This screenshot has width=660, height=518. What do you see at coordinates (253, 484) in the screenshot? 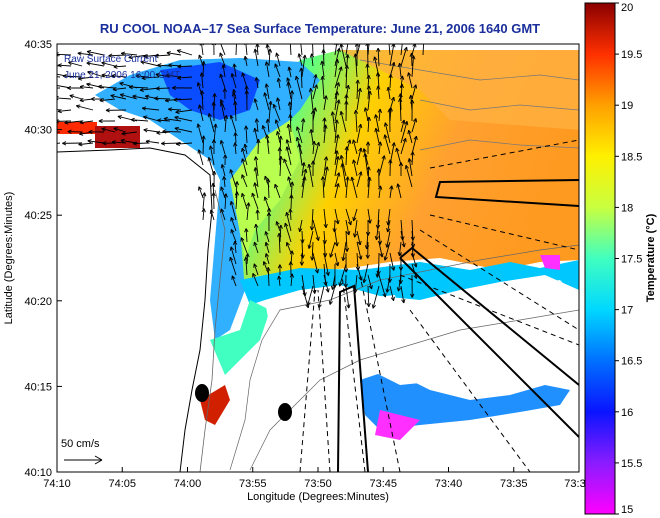
I see `x-tick-label: 73:55` at bounding box center [253, 484].